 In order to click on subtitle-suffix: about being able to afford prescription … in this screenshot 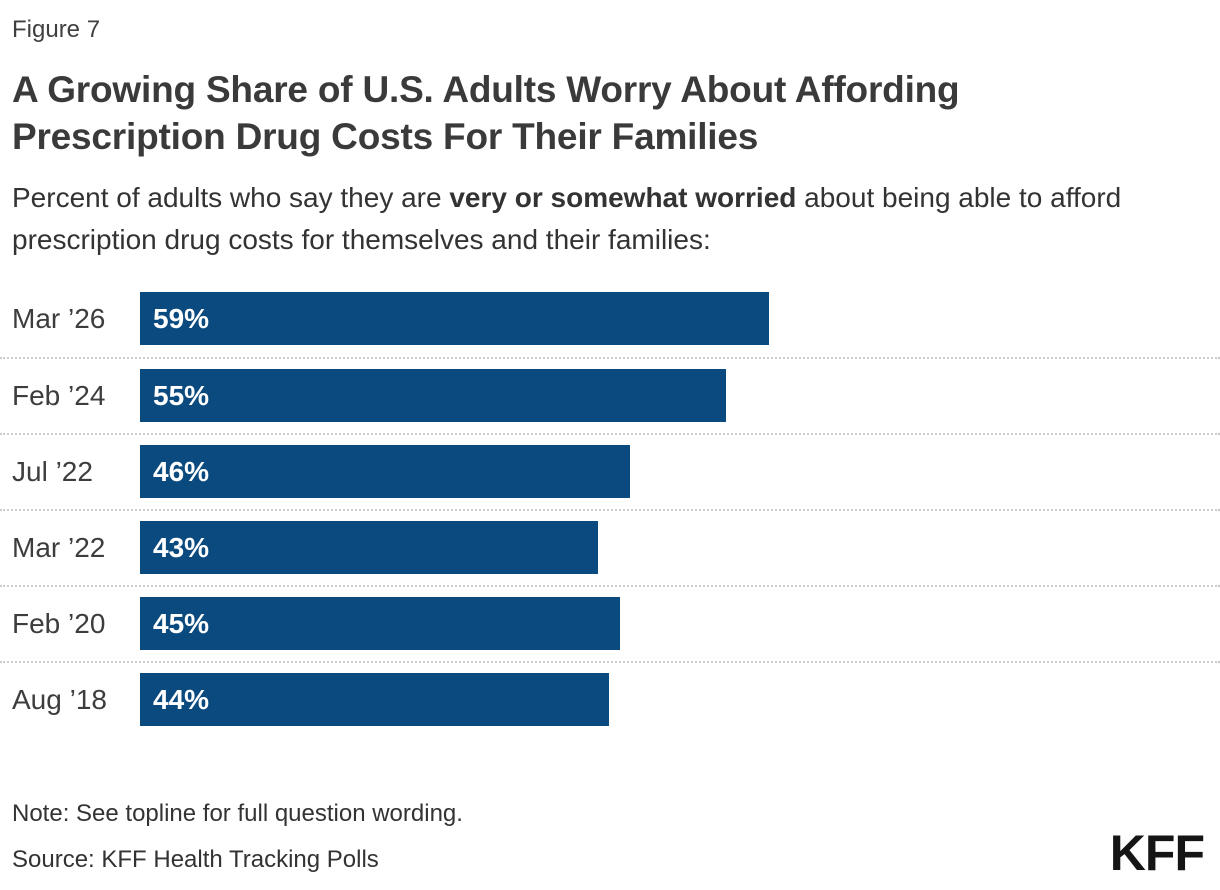, I will do `click(567, 218)`.